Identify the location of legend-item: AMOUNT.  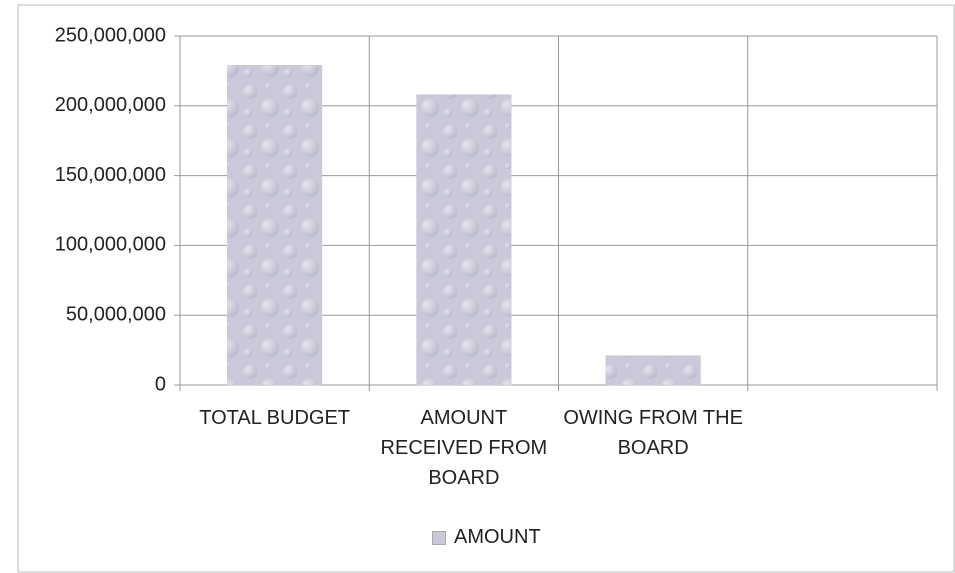
(486, 537).